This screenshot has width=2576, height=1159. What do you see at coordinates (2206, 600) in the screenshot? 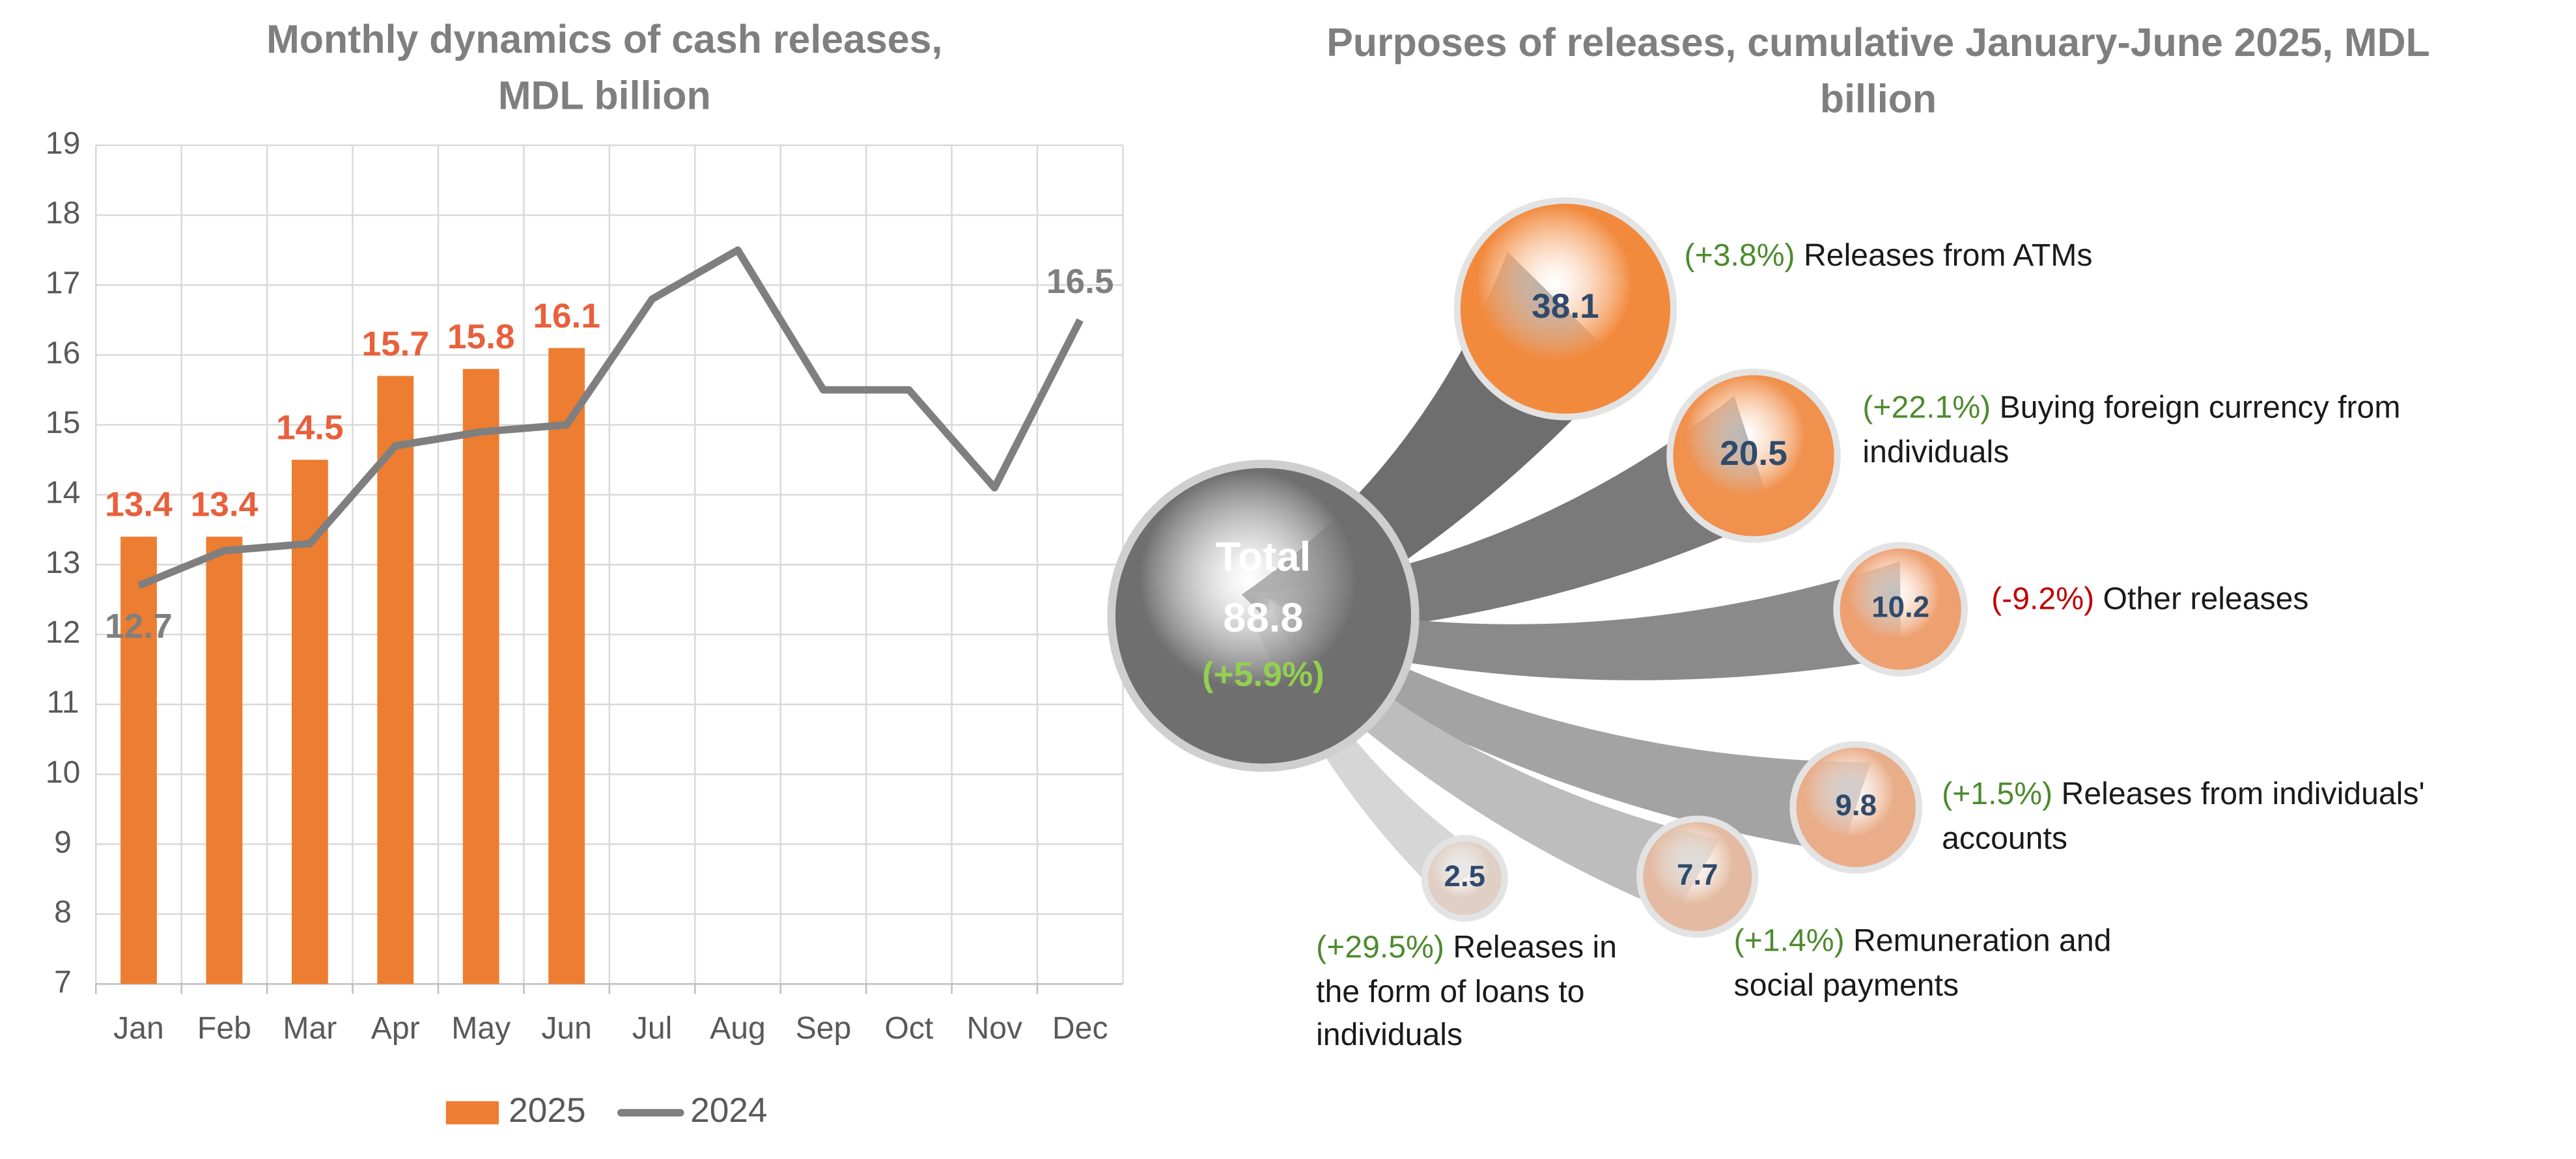
I see `category-label: Other releases` at bounding box center [2206, 600].